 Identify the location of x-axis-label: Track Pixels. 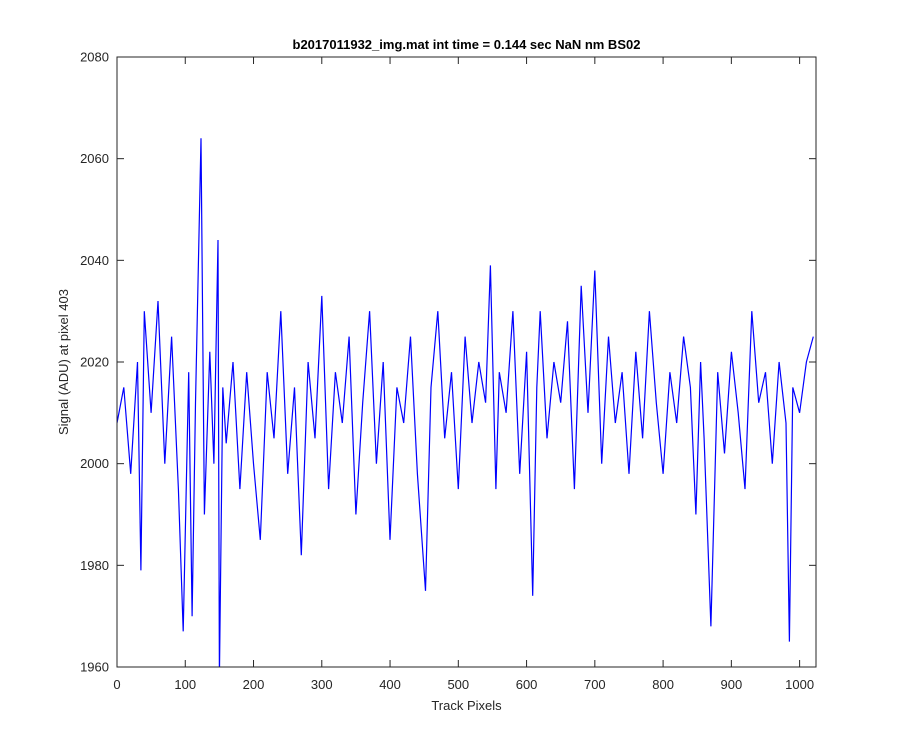
(466, 705).